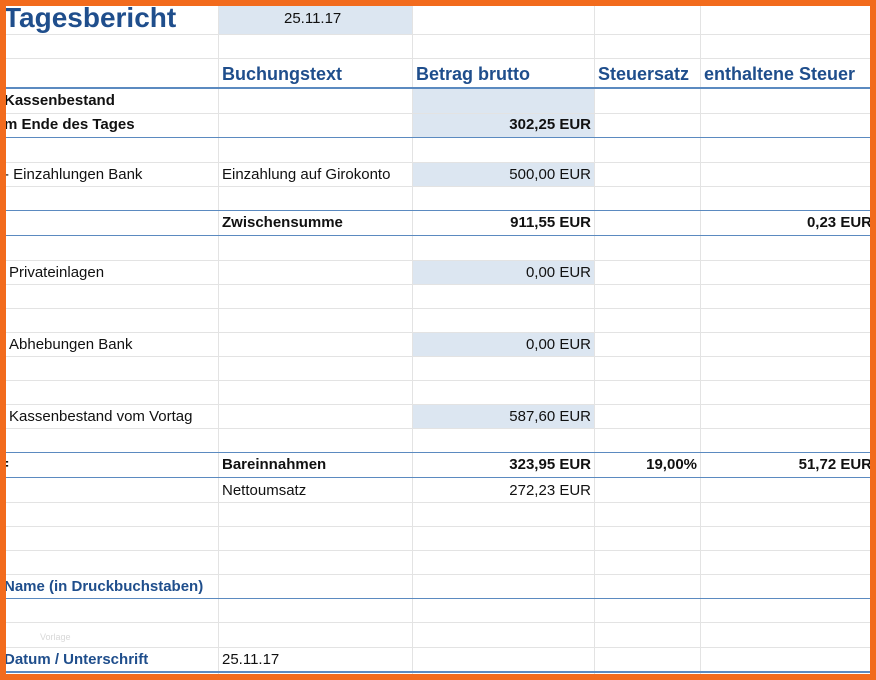 This screenshot has width=876, height=680. Describe the element at coordinates (550, 490) in the screenshot. I see `nettoumsatz-amount: 272,23 EUR` at that location.